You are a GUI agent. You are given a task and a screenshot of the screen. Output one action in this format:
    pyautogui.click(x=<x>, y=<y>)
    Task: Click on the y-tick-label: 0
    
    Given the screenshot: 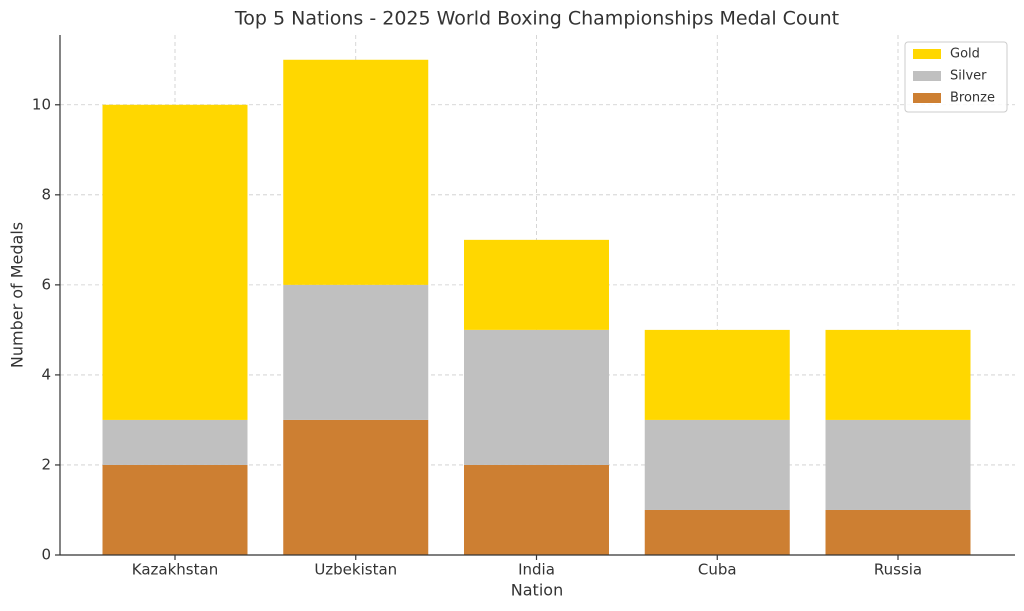 What is the action you would take?
    pyautogui.click(x=46, y=555)
    